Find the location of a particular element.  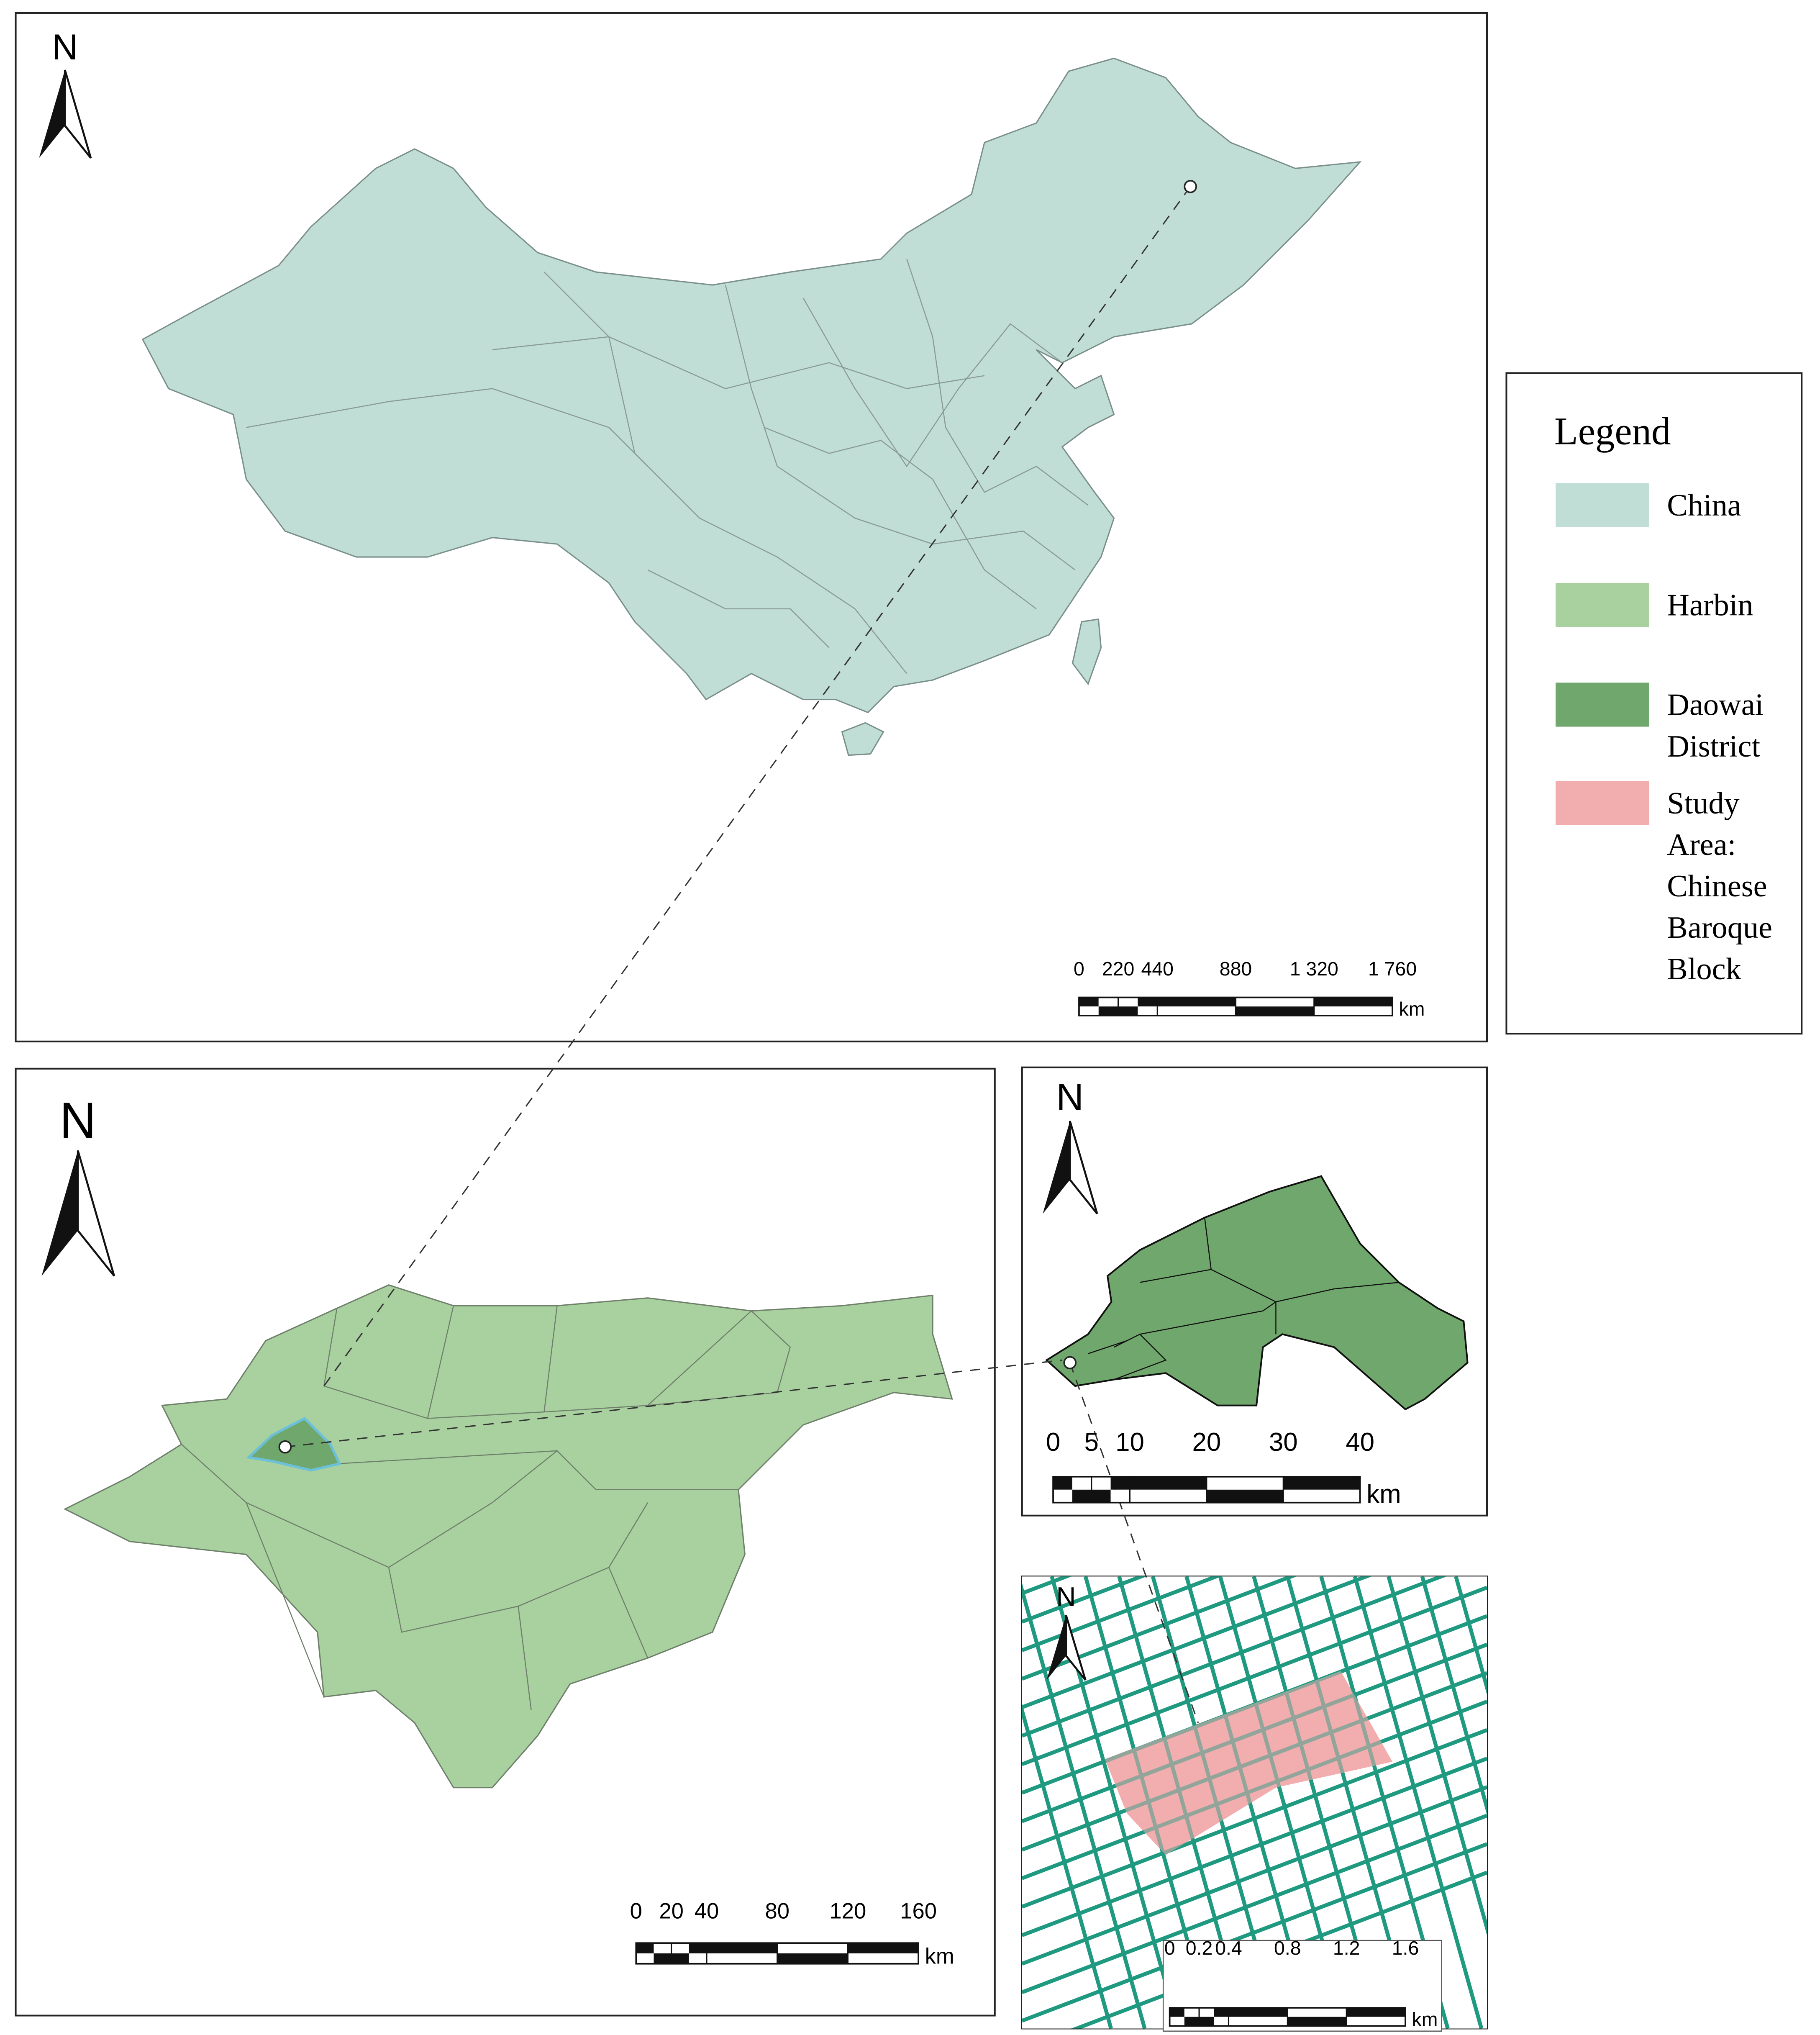

scale-label: 80 is located at coordinates (777, 1911).